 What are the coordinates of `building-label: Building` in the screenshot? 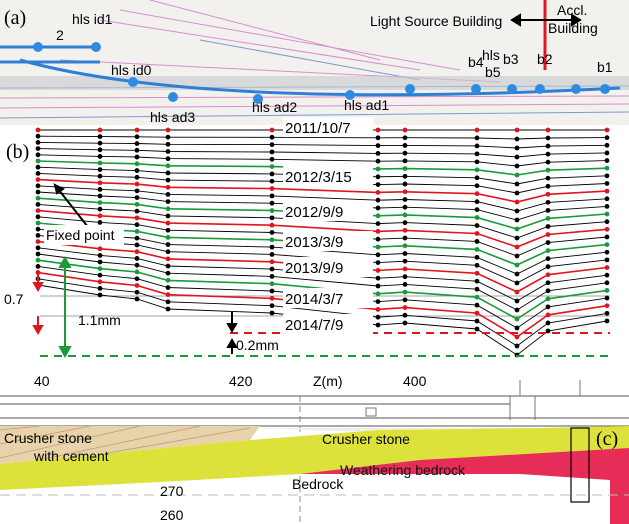 It's located at (573, 28).